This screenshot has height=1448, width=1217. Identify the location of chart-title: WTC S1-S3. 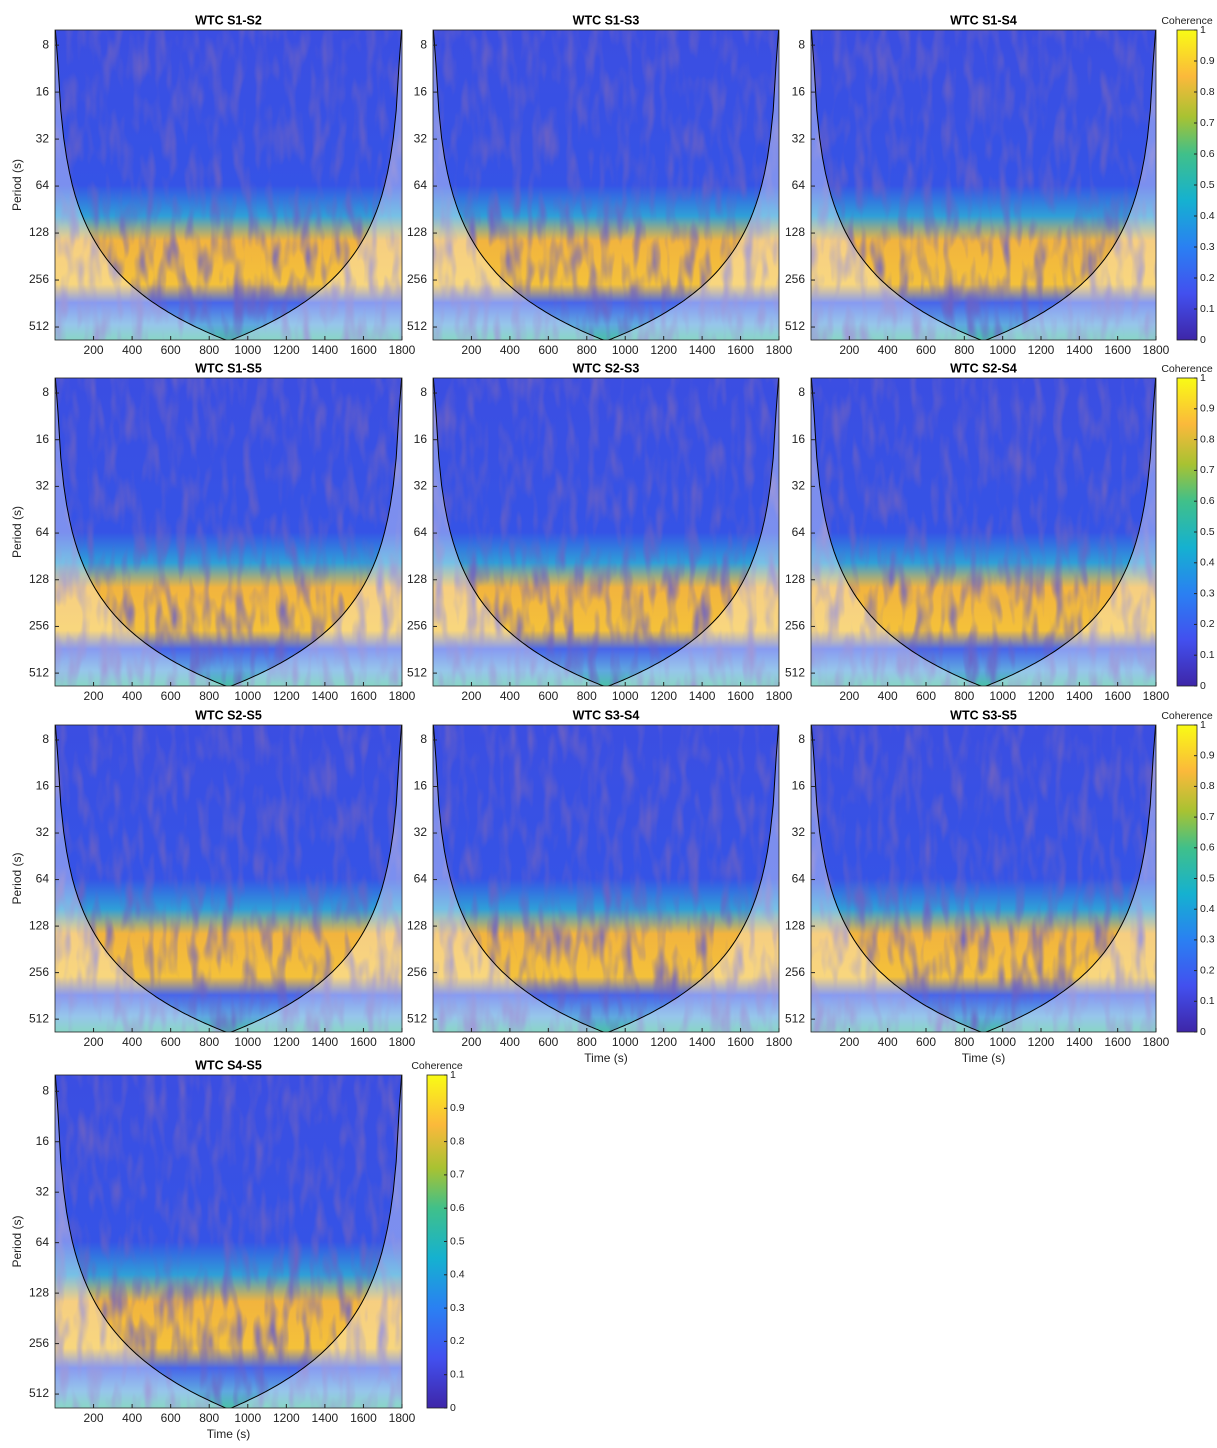
(606, 20).